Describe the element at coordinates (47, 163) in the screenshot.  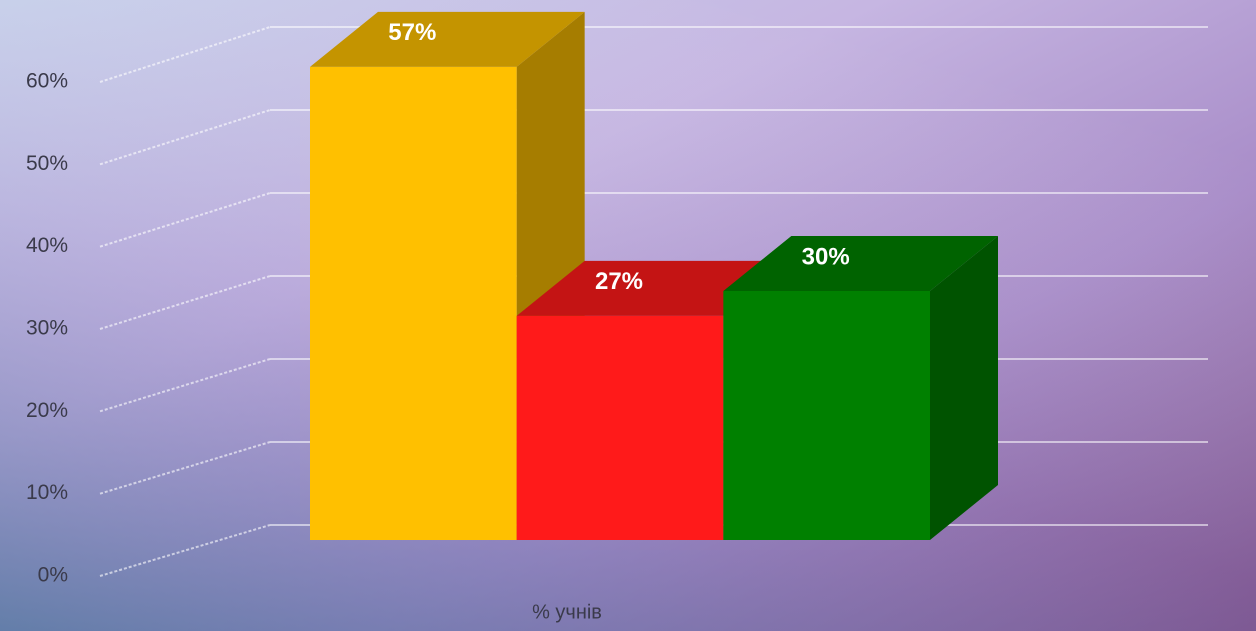
I see `y-tick-label: 50%` at that location.